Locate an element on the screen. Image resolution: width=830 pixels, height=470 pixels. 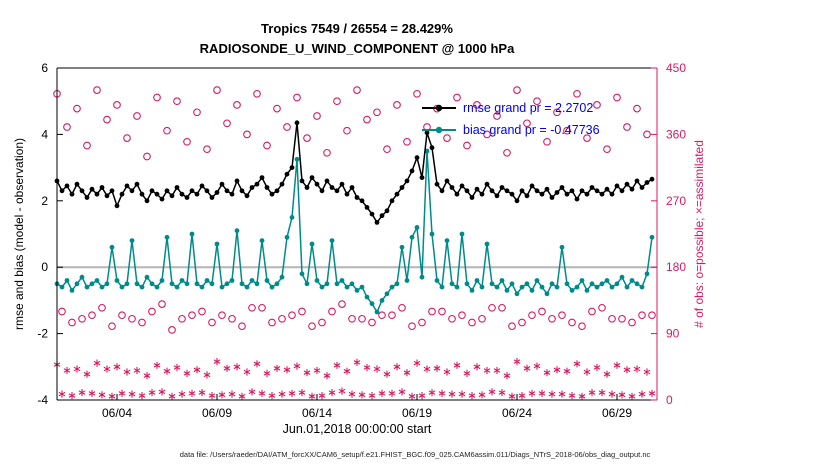
left-tick-label: -2 is located at coordinates (42, 334).